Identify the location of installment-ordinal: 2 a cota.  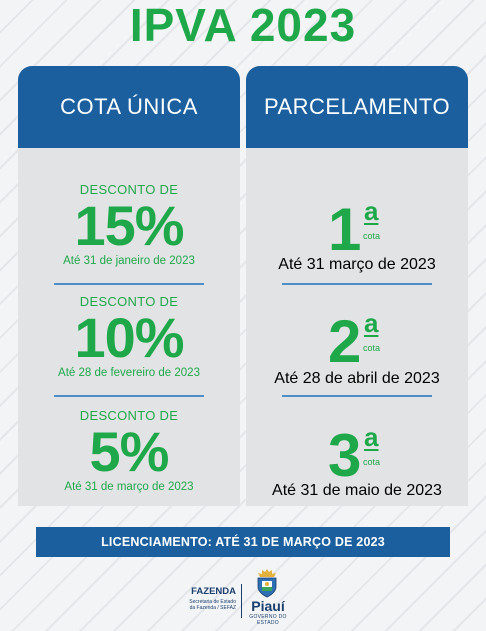
(357, 345).